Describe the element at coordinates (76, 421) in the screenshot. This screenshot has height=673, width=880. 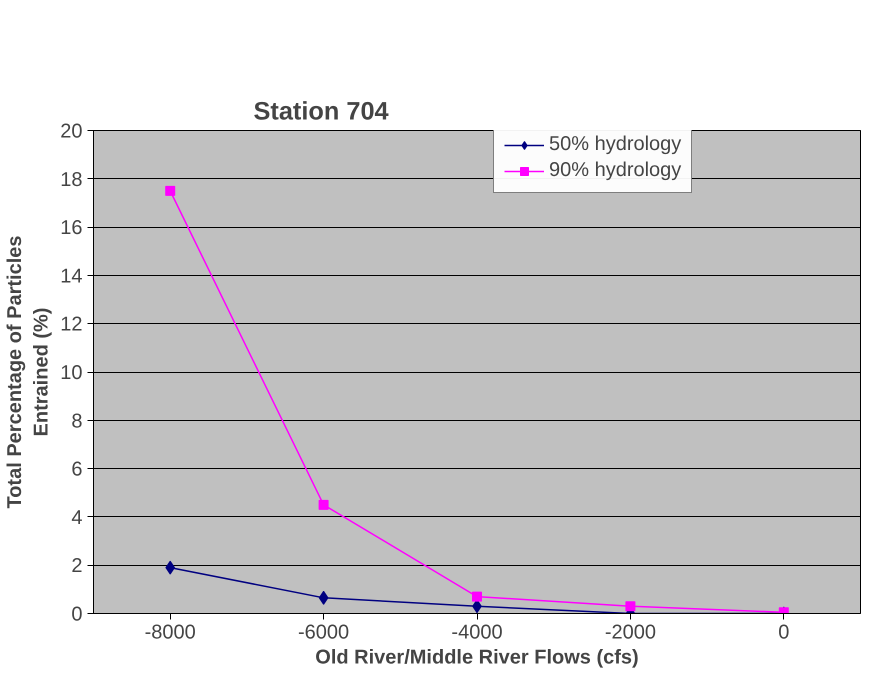
I see `y-tick-label: 8` at that location.